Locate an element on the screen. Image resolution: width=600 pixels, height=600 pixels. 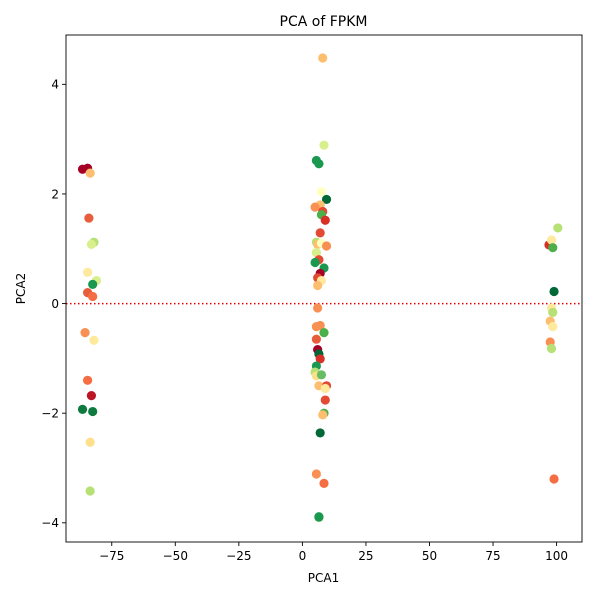
y-tick-label: 0 is located at coordinates (55, 304).